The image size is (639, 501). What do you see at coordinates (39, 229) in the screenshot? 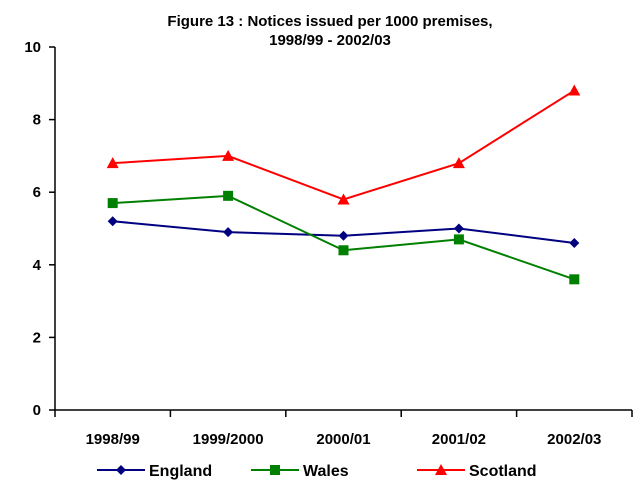
I see `y-ticks: 0 2 4 6 8 10` at bounding box center [39, 229].